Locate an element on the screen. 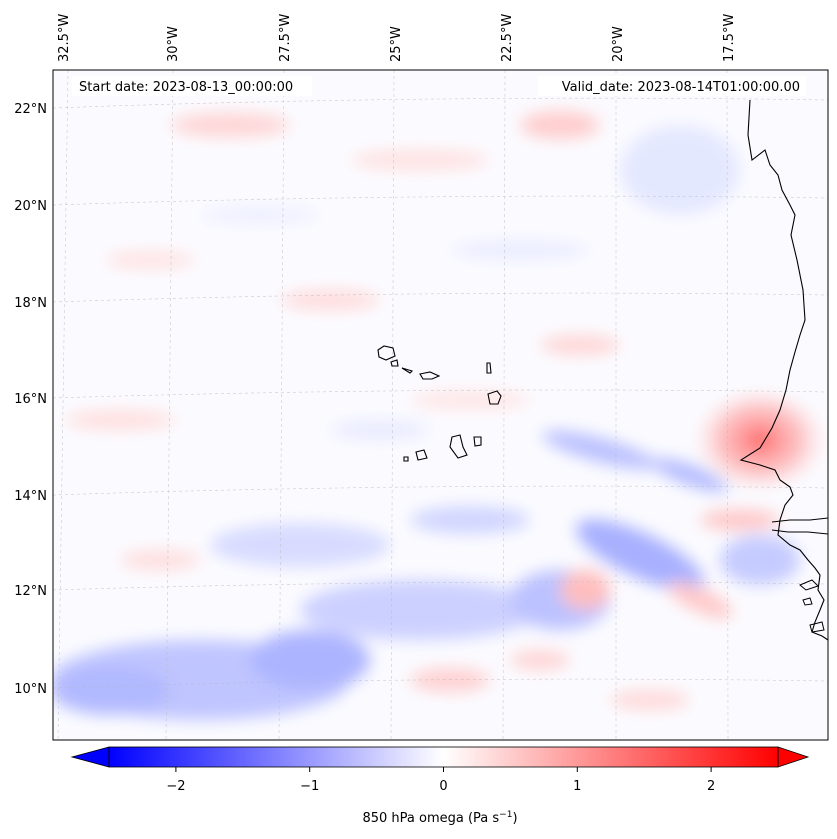 The height and width of the screenshot is (839, 837). latitude-label: 14°N is located at coordinates (30, 496).